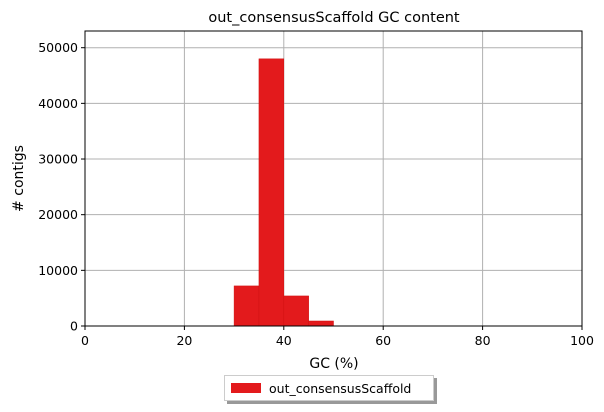 The width and height of the screenshot is (604, 412). What do you see at coordinates (383, 340) in the screenshot?
I see `x-tick-label: 60` at bounding box center [383, 340].